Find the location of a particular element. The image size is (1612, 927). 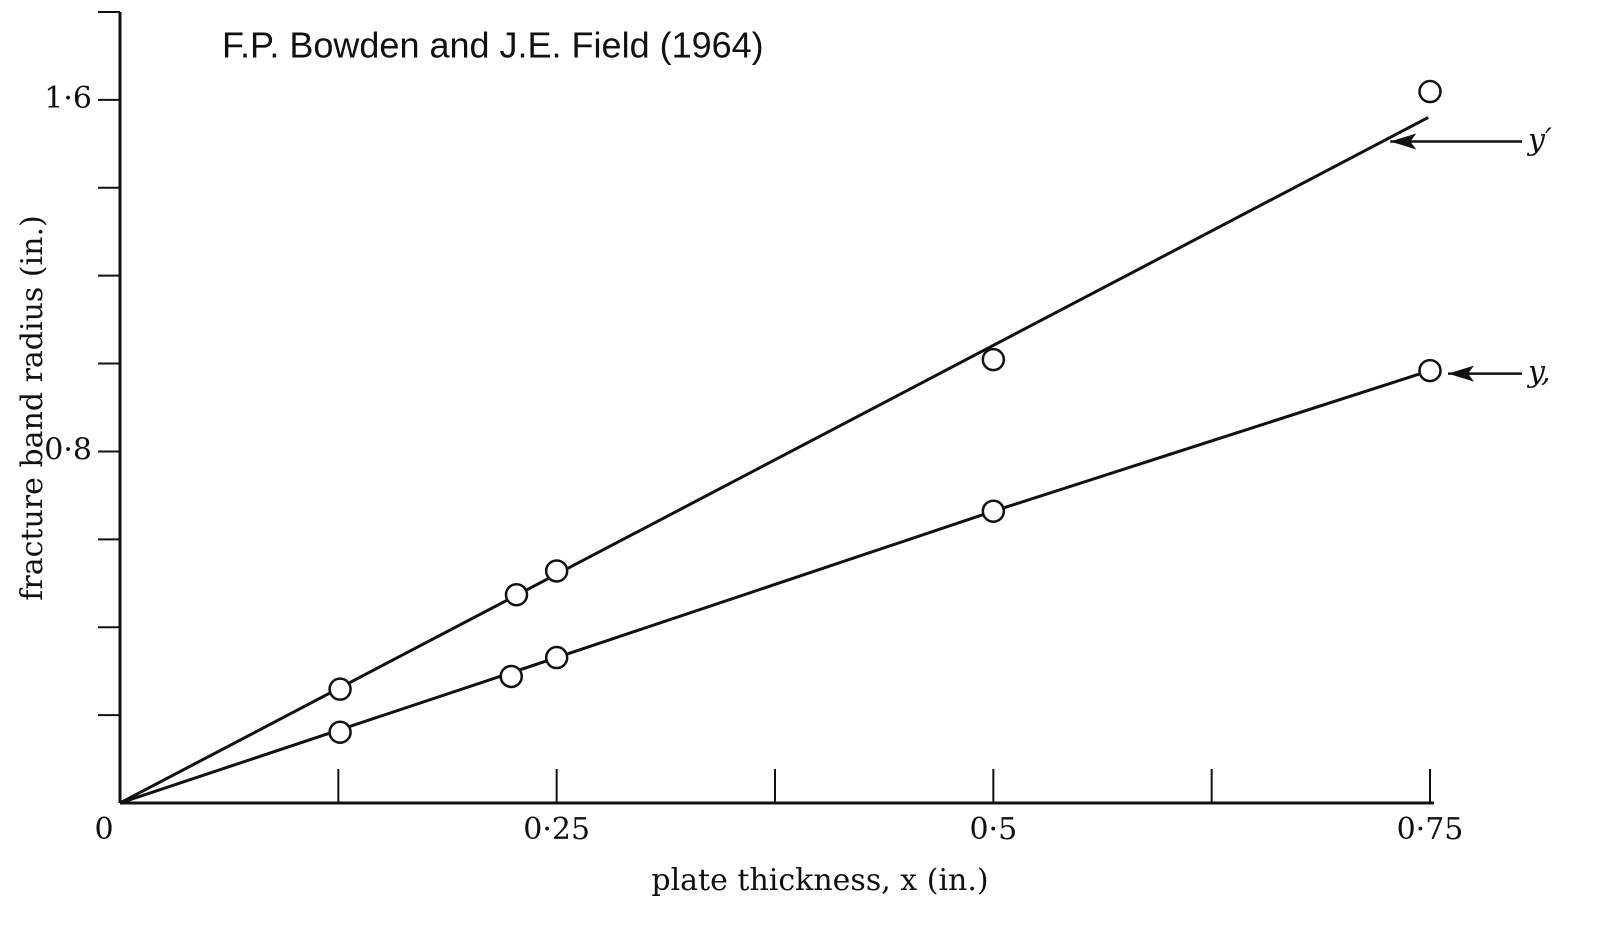

x-axis-label: plate thickness, x (in.) is located at coordinates (819, 880).